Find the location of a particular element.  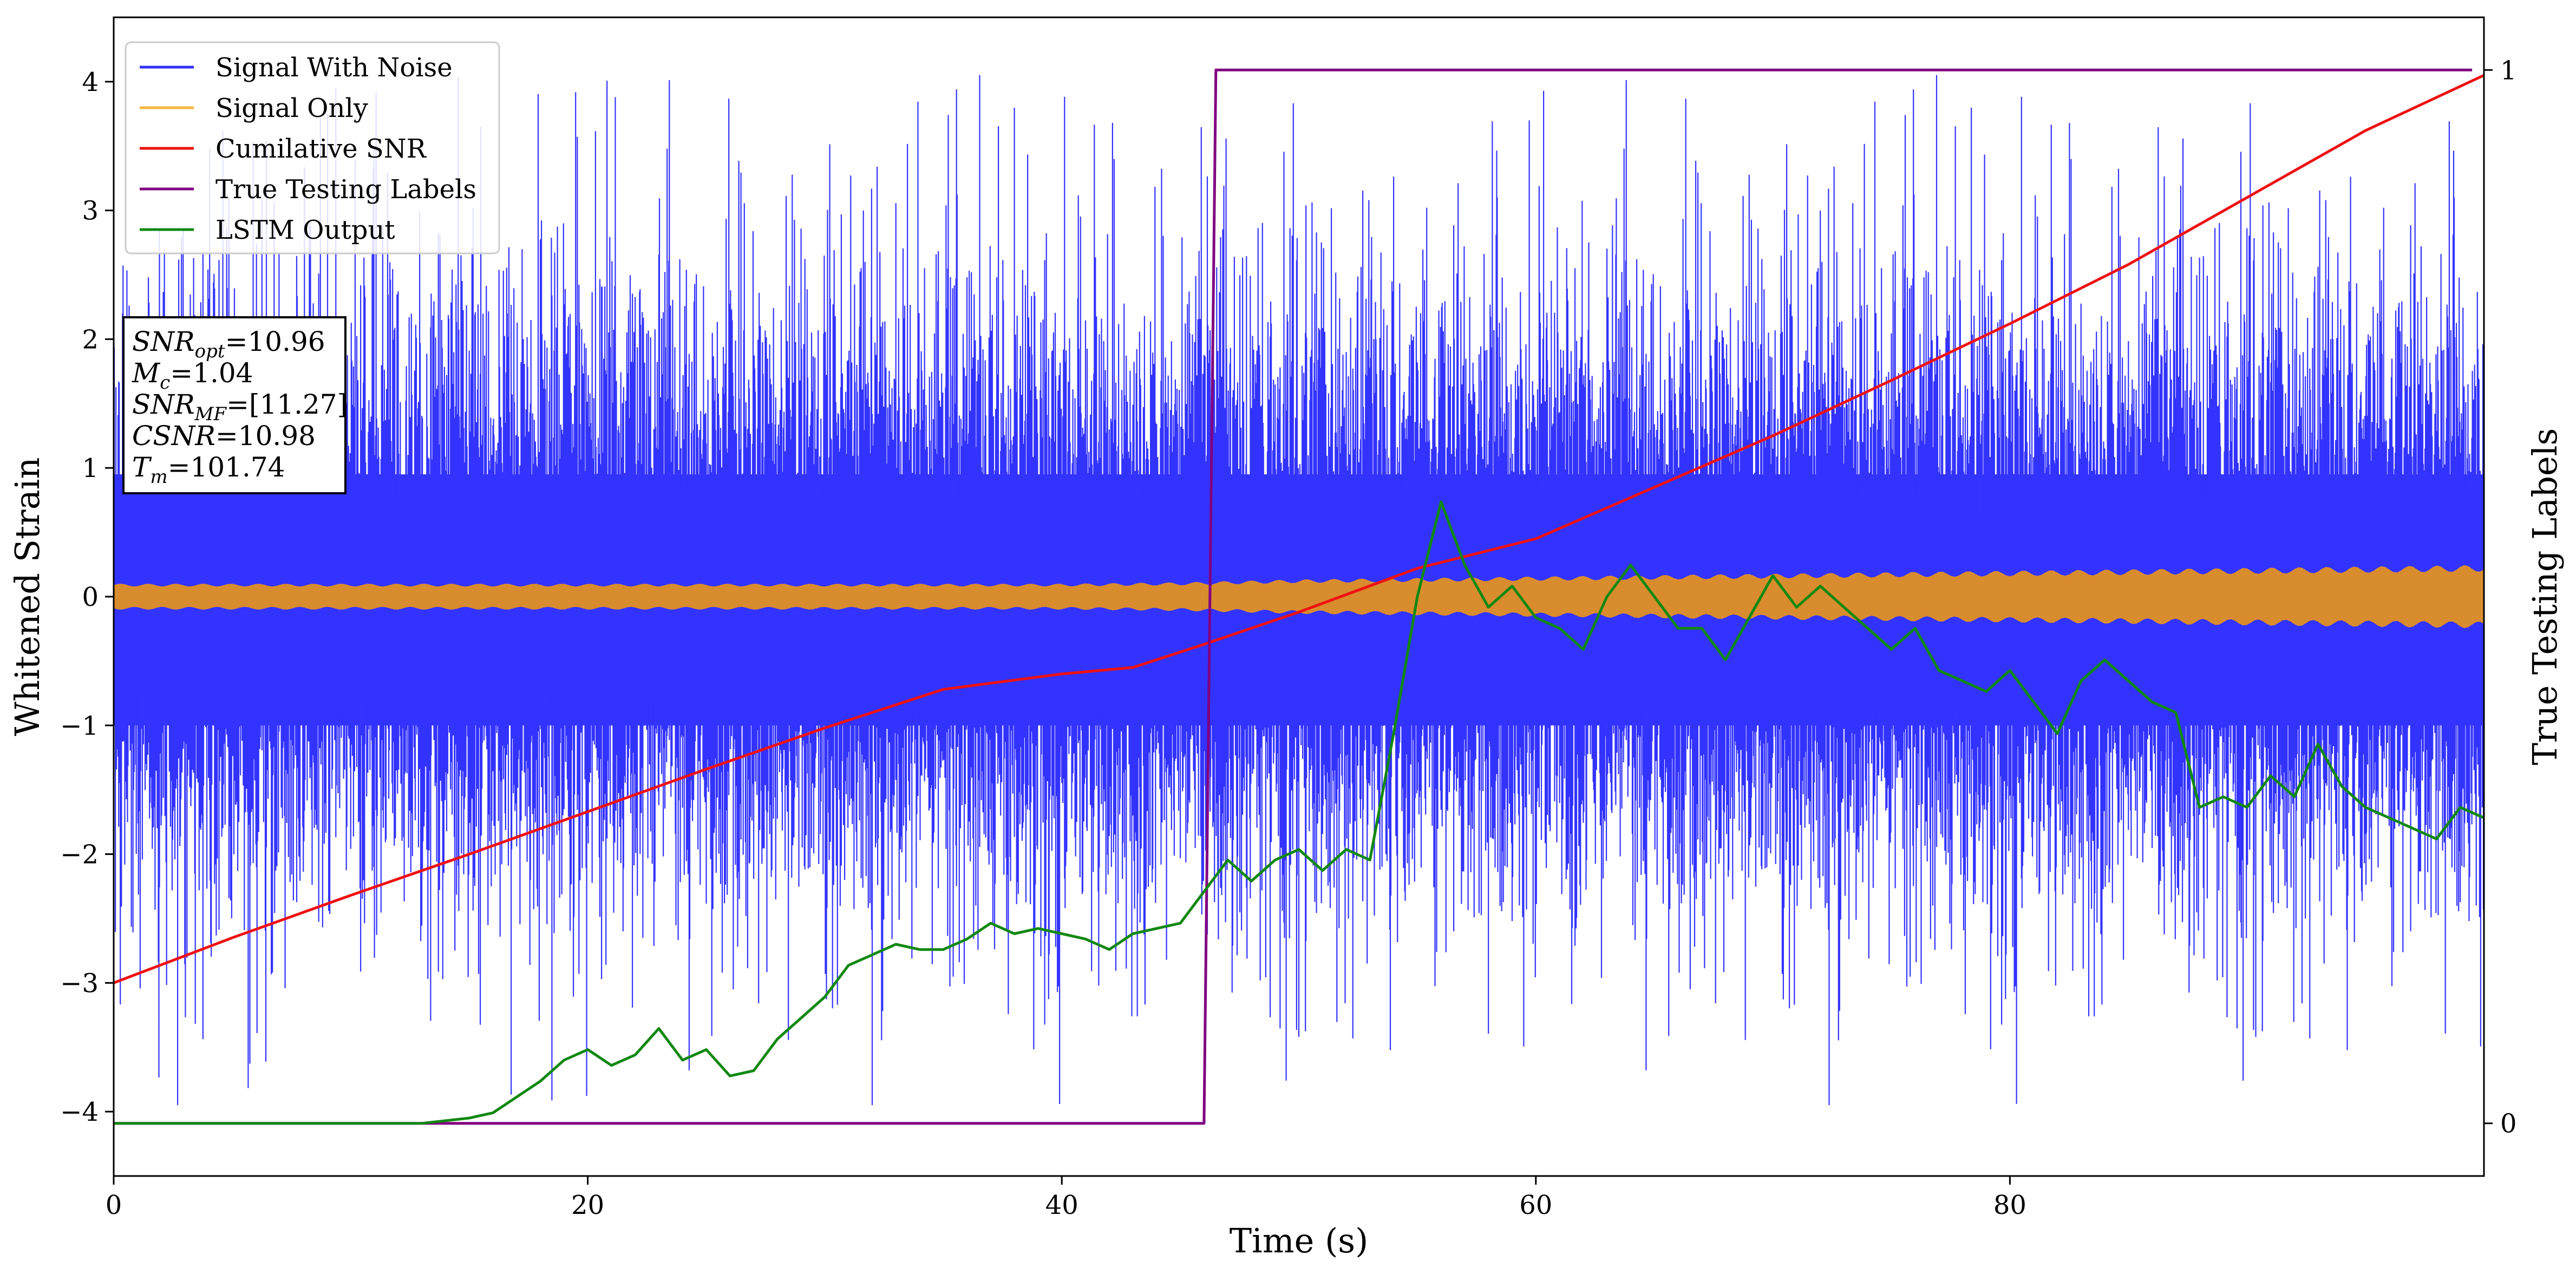

x-axis-label: Time (s) is located at coordinates (1300, 1240).